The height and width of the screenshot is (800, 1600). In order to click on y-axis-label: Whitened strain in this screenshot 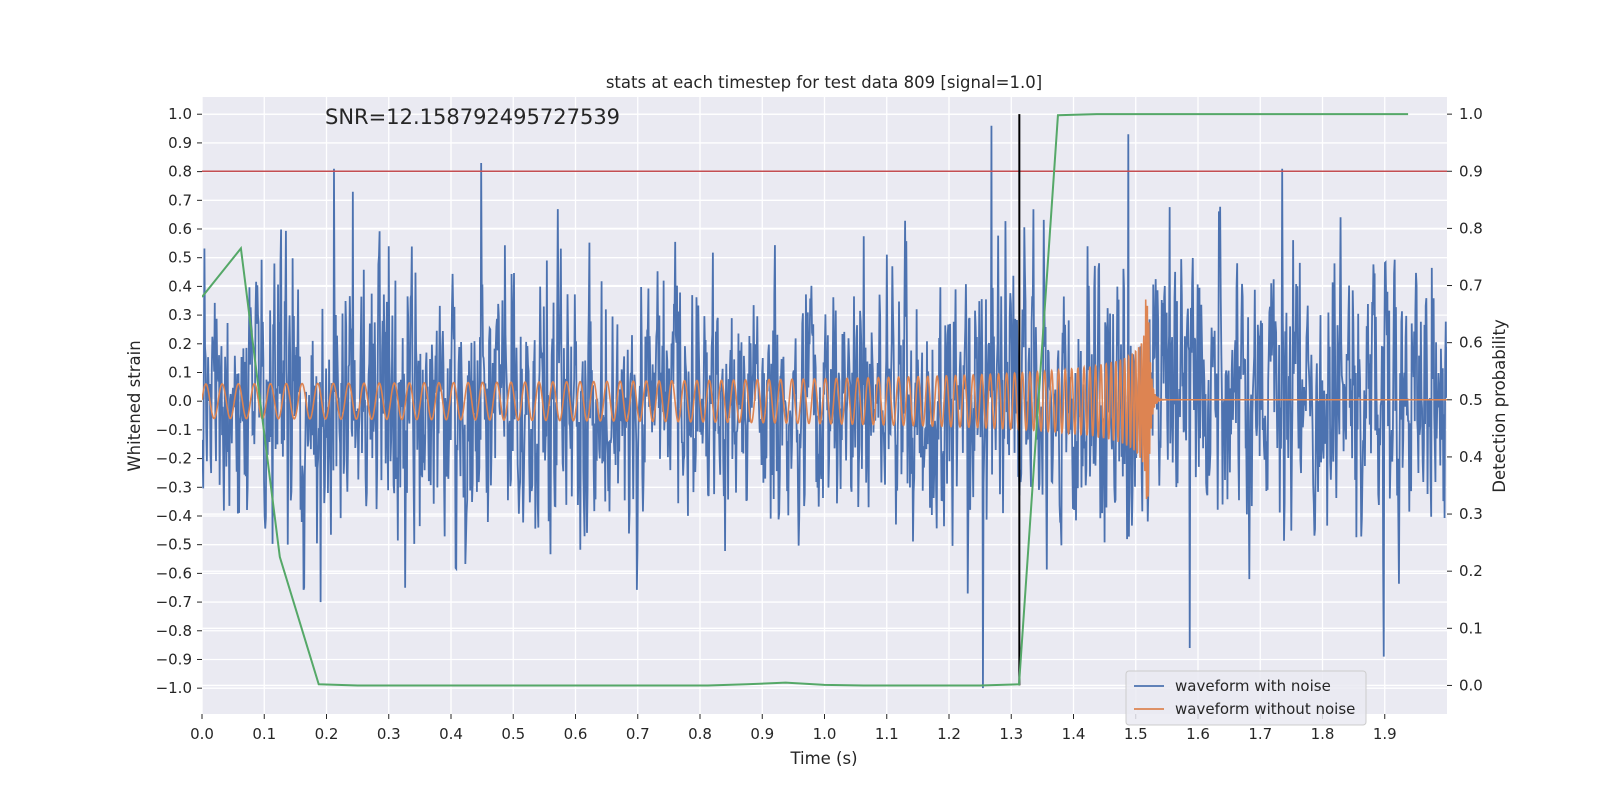, I will do `click(134, 405)`.